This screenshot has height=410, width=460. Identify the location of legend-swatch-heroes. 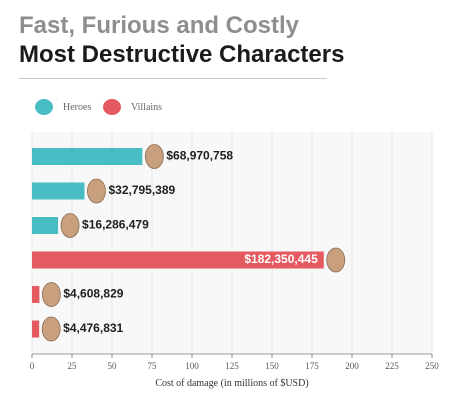
(44, 107).